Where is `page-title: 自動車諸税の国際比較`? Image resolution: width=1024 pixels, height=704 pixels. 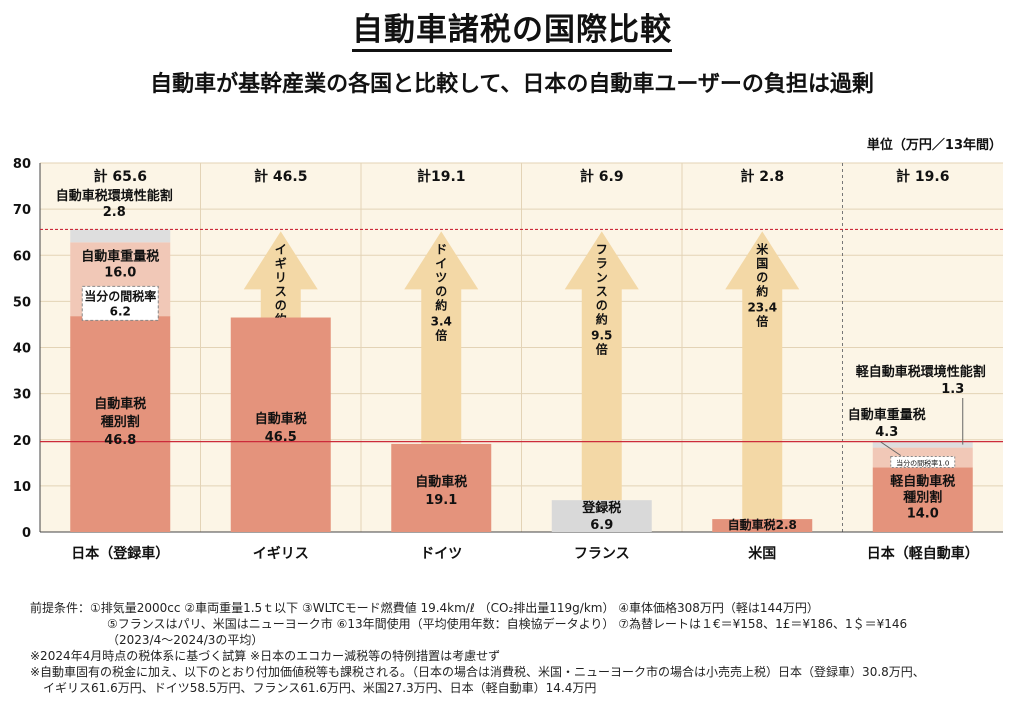 page-title: 自動車諸税の国際比較 is located at coordinates (512, 28).